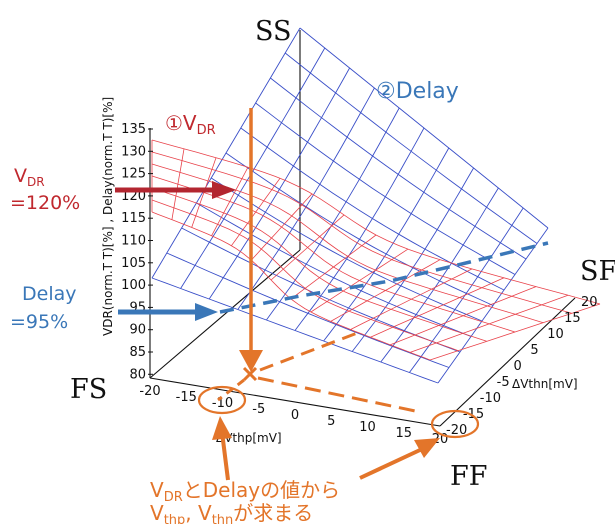  Describe the element at coordinates (133, 241) in the screenshot. I see `z-tick-label: 110` at that location.